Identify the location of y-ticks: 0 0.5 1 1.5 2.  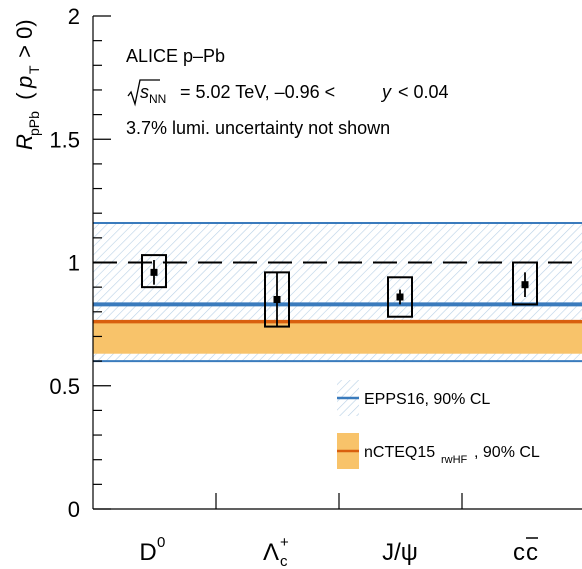
(80, 263).